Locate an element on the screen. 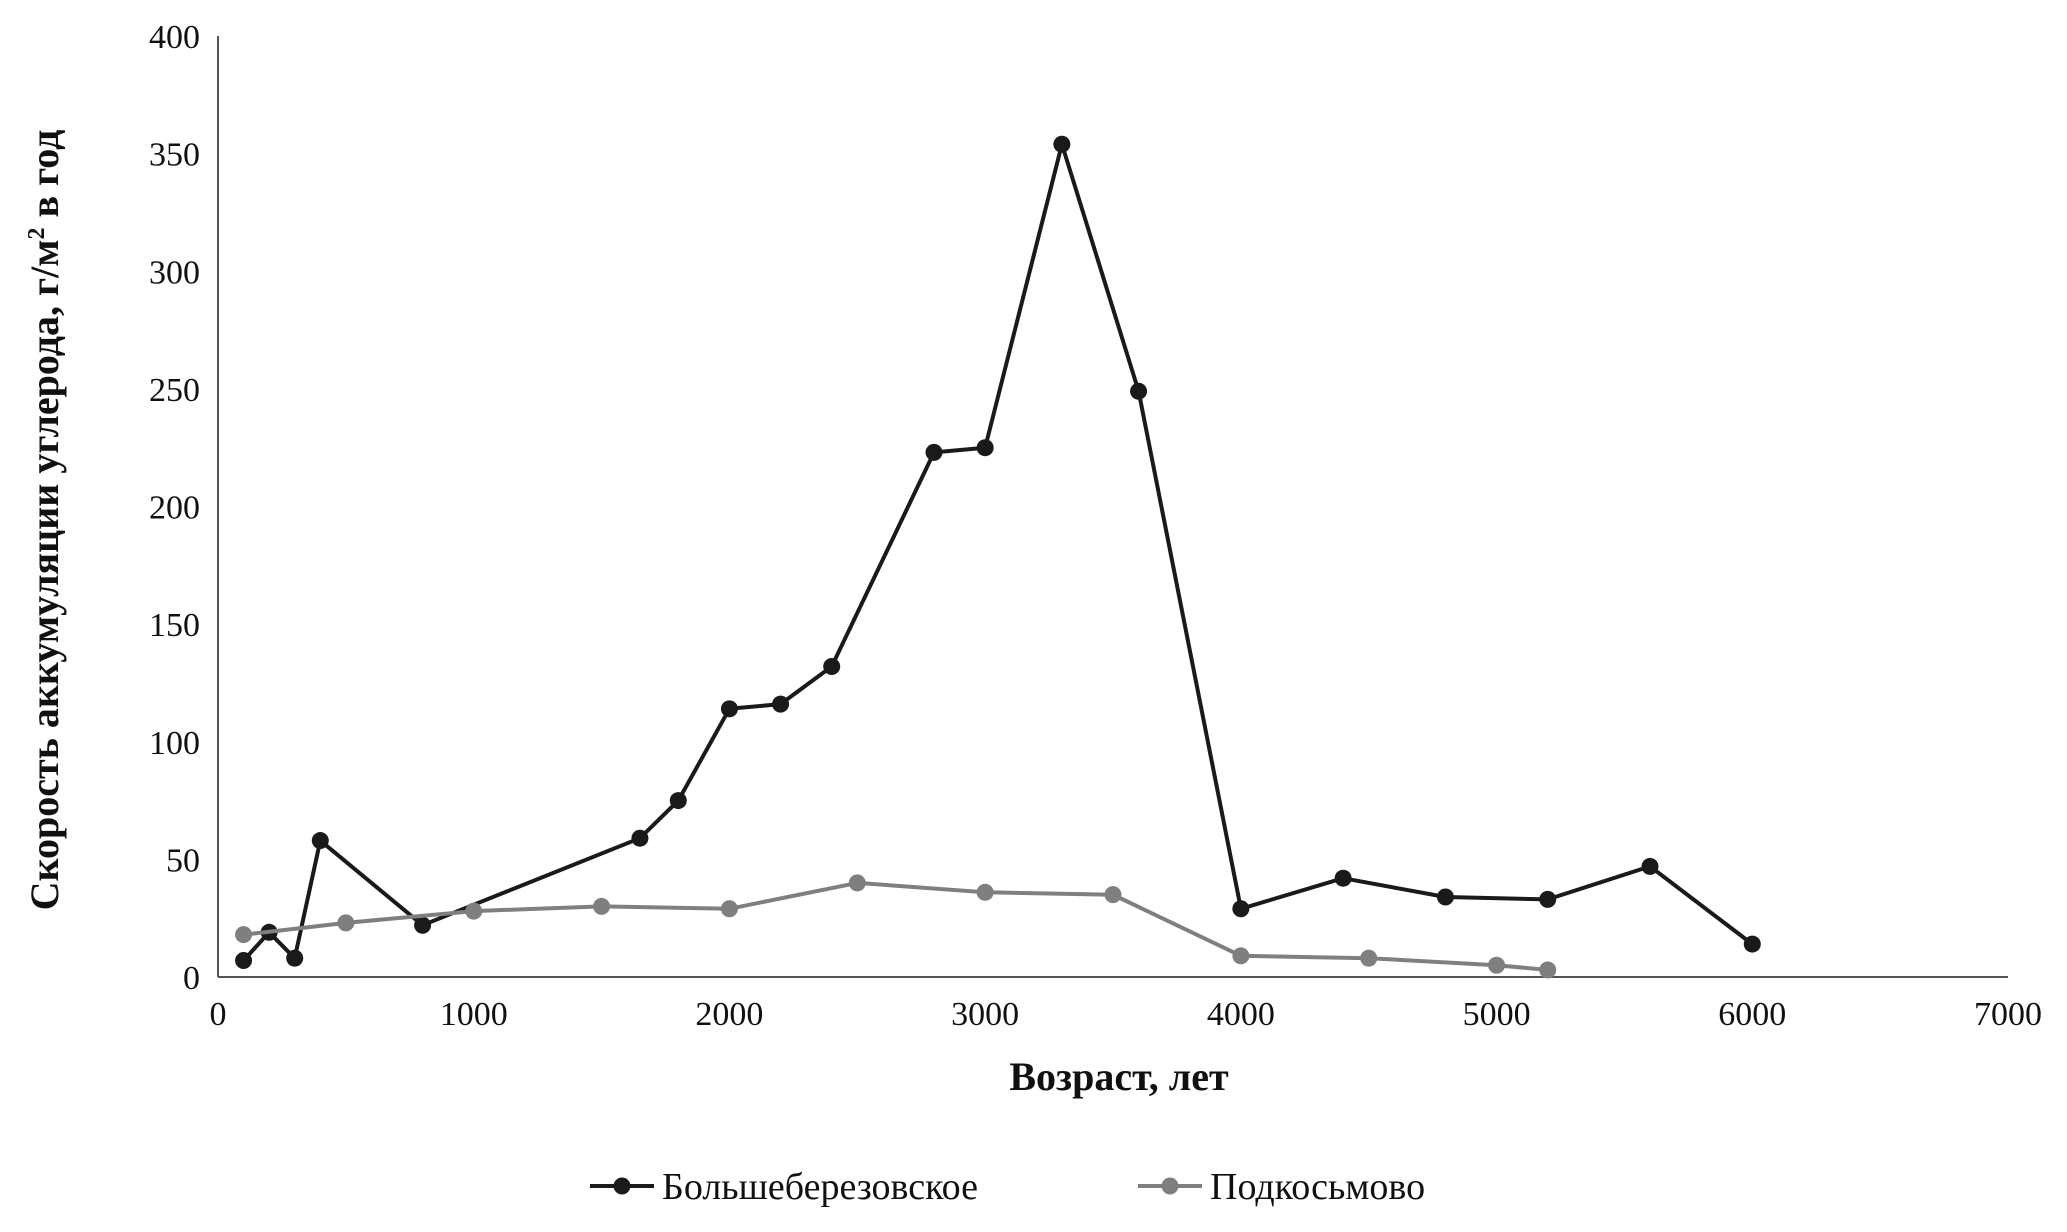 The image size is (2067, 1232). legend: Большеберезовское Подкосьмово is located at coordinates (1007, 1187).